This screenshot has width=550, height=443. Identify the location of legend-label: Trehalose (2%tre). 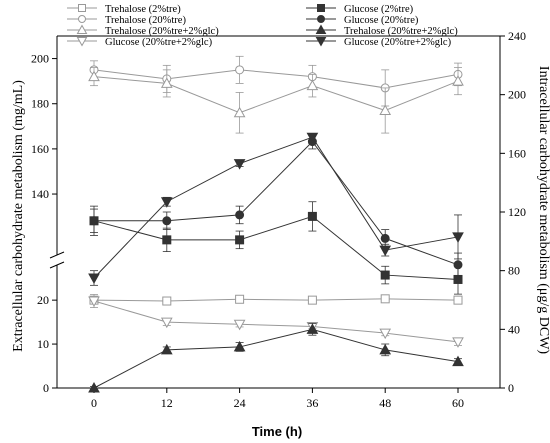
(143, 9).